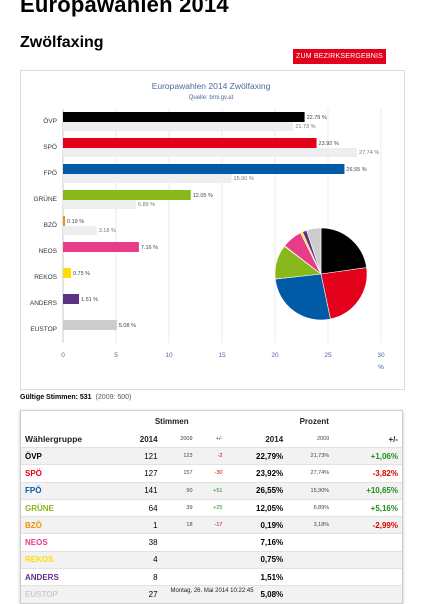  Describe the element at coordinates (46, 199) in the screenshot. I see `category-label: GRÜNE` at that location.